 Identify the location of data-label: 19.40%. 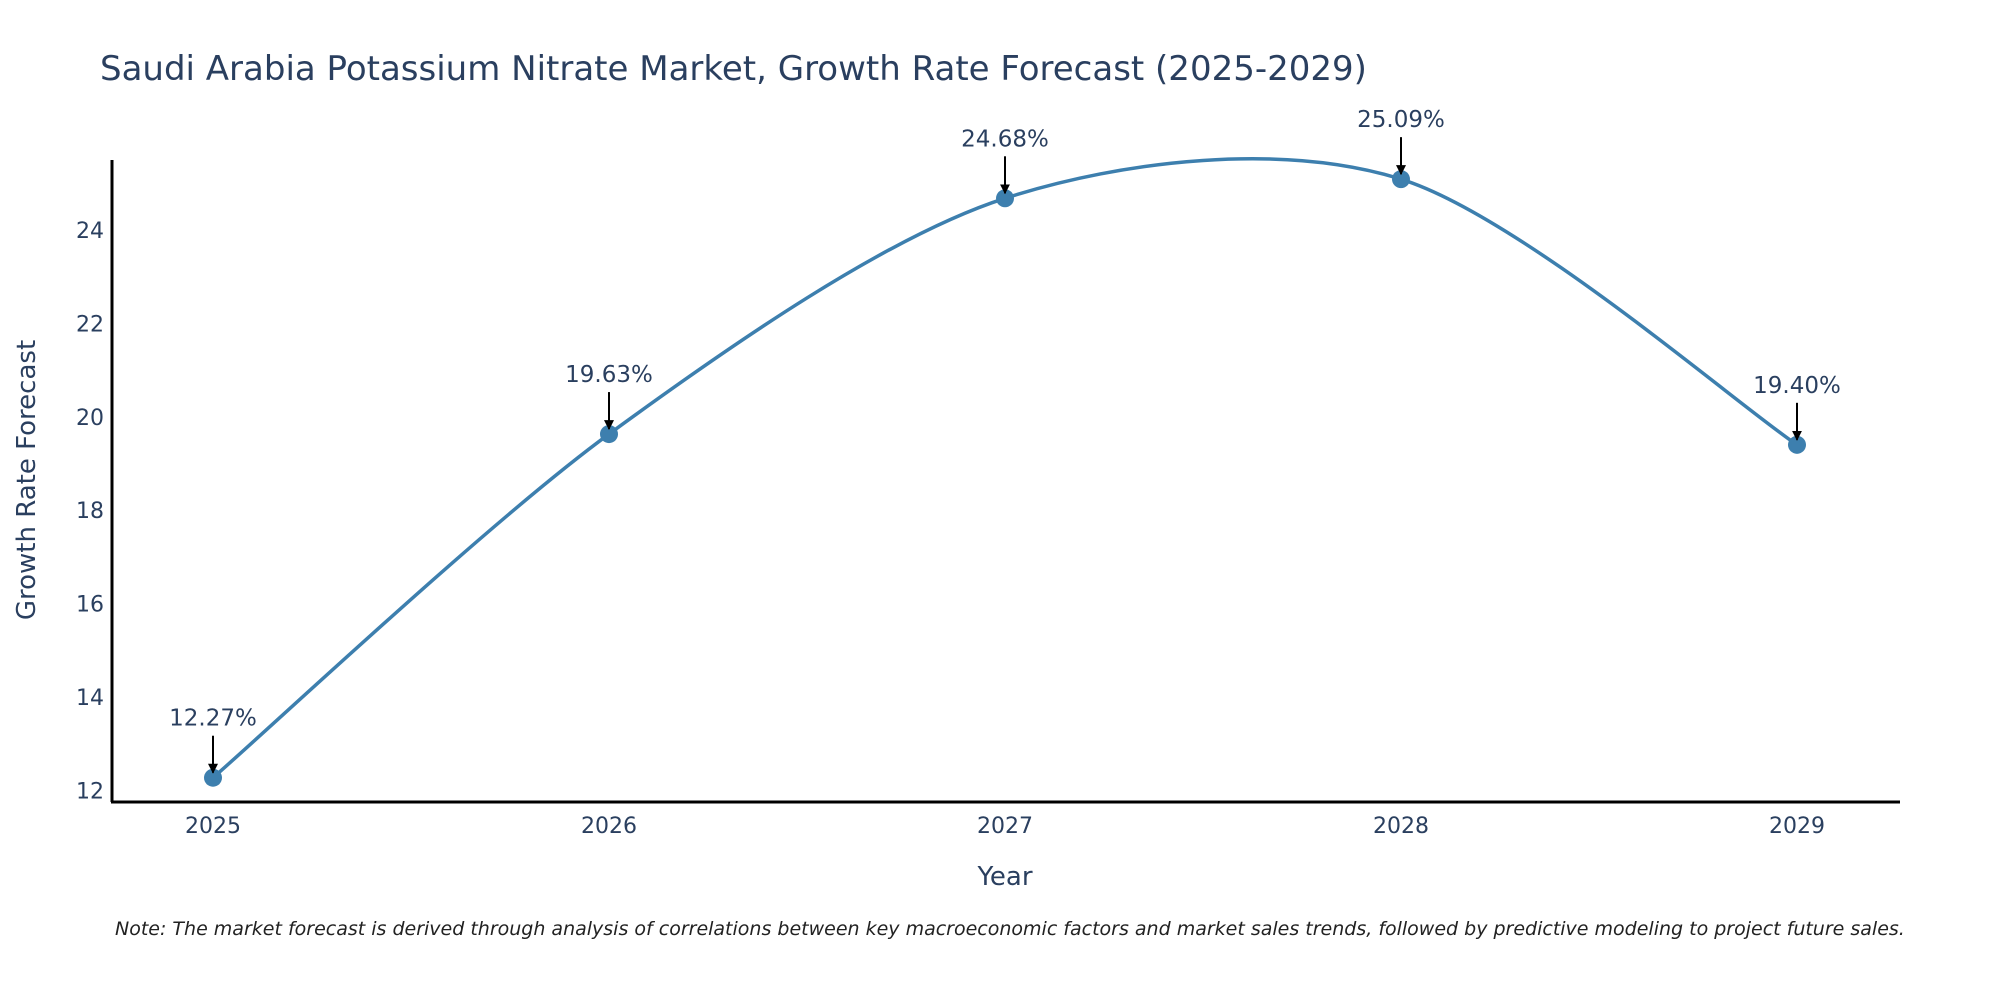
(1797, 386).